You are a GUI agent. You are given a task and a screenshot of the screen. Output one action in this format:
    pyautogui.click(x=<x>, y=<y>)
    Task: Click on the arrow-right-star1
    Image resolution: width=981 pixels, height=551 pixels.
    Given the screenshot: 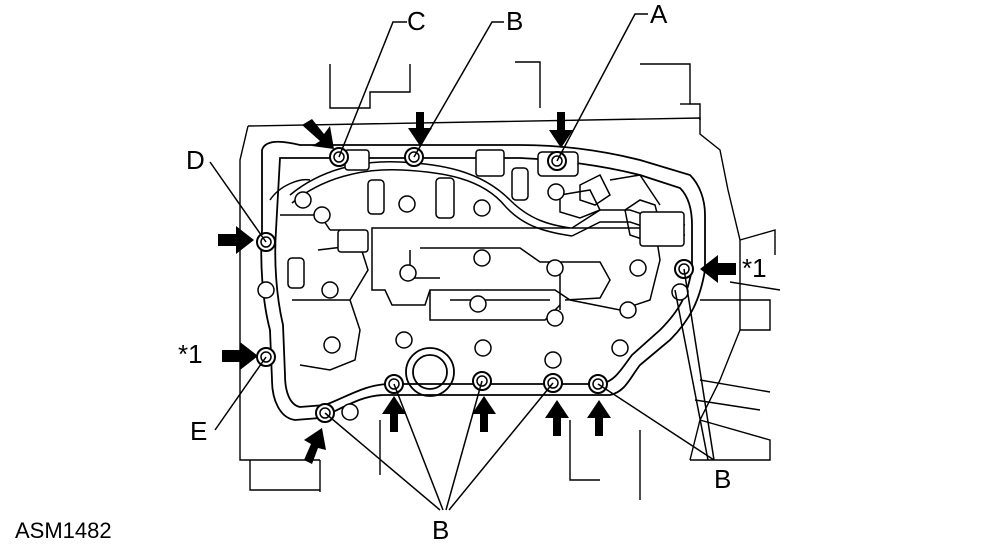 What is the action you would take?
    pyautogui.click(x=718, y=269)
    